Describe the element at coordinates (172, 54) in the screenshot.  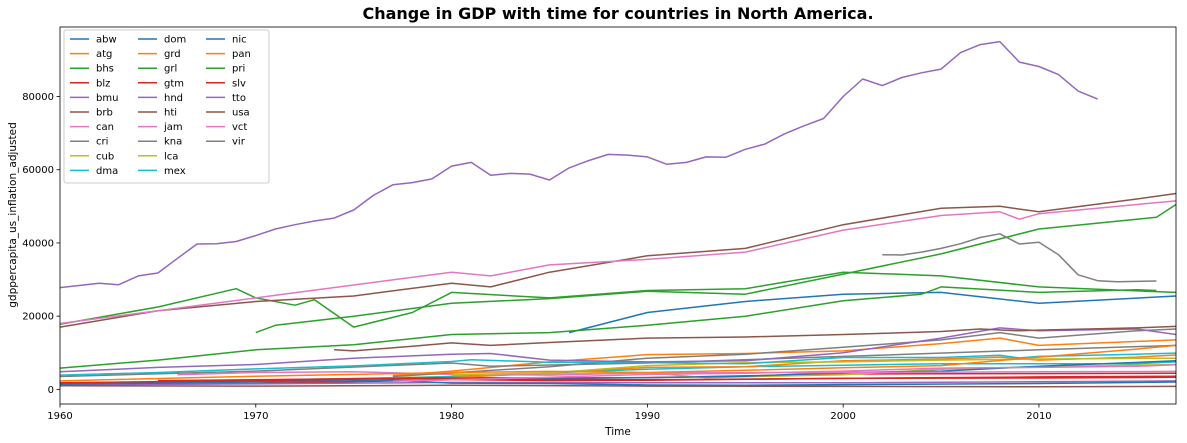
I see `legend-label-grd: grd` at that location.